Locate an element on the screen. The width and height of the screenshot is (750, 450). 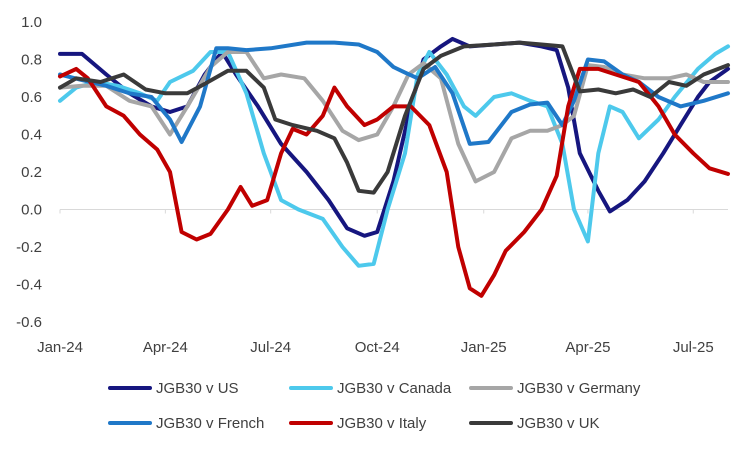
y-tick-label: -0.4 is located at coordinates (29, 285).